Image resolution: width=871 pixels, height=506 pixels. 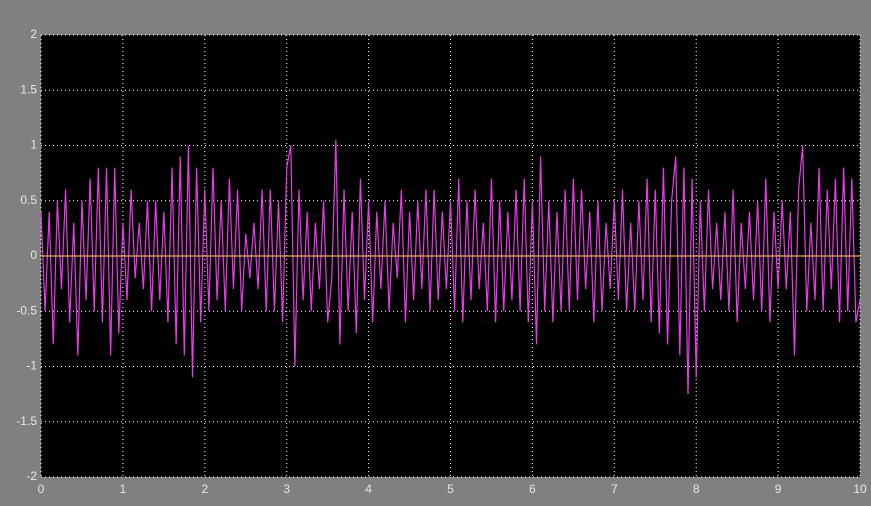 What do you see at coordinates (286, 489) in the screenshot?
I see `x-tick-label: 3` at bounding box center [286, 489].